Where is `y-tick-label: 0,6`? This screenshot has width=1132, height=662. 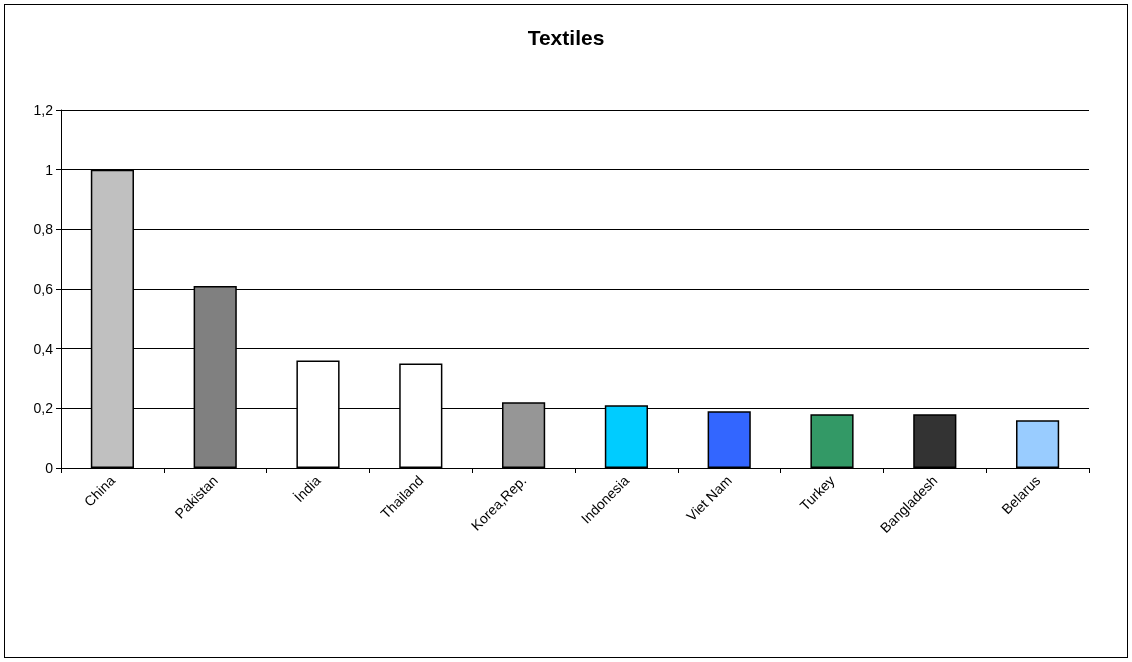
y-tick-label: 0,6 is located at coordinates (43, 289).